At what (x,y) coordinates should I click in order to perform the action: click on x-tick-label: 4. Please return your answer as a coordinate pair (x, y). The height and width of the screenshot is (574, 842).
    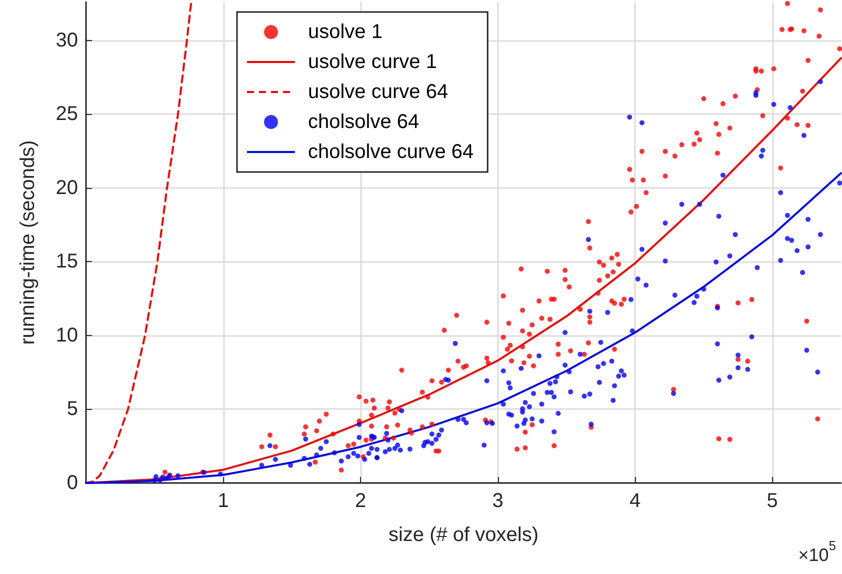
    Looking at the image, I should click on (635, 501).